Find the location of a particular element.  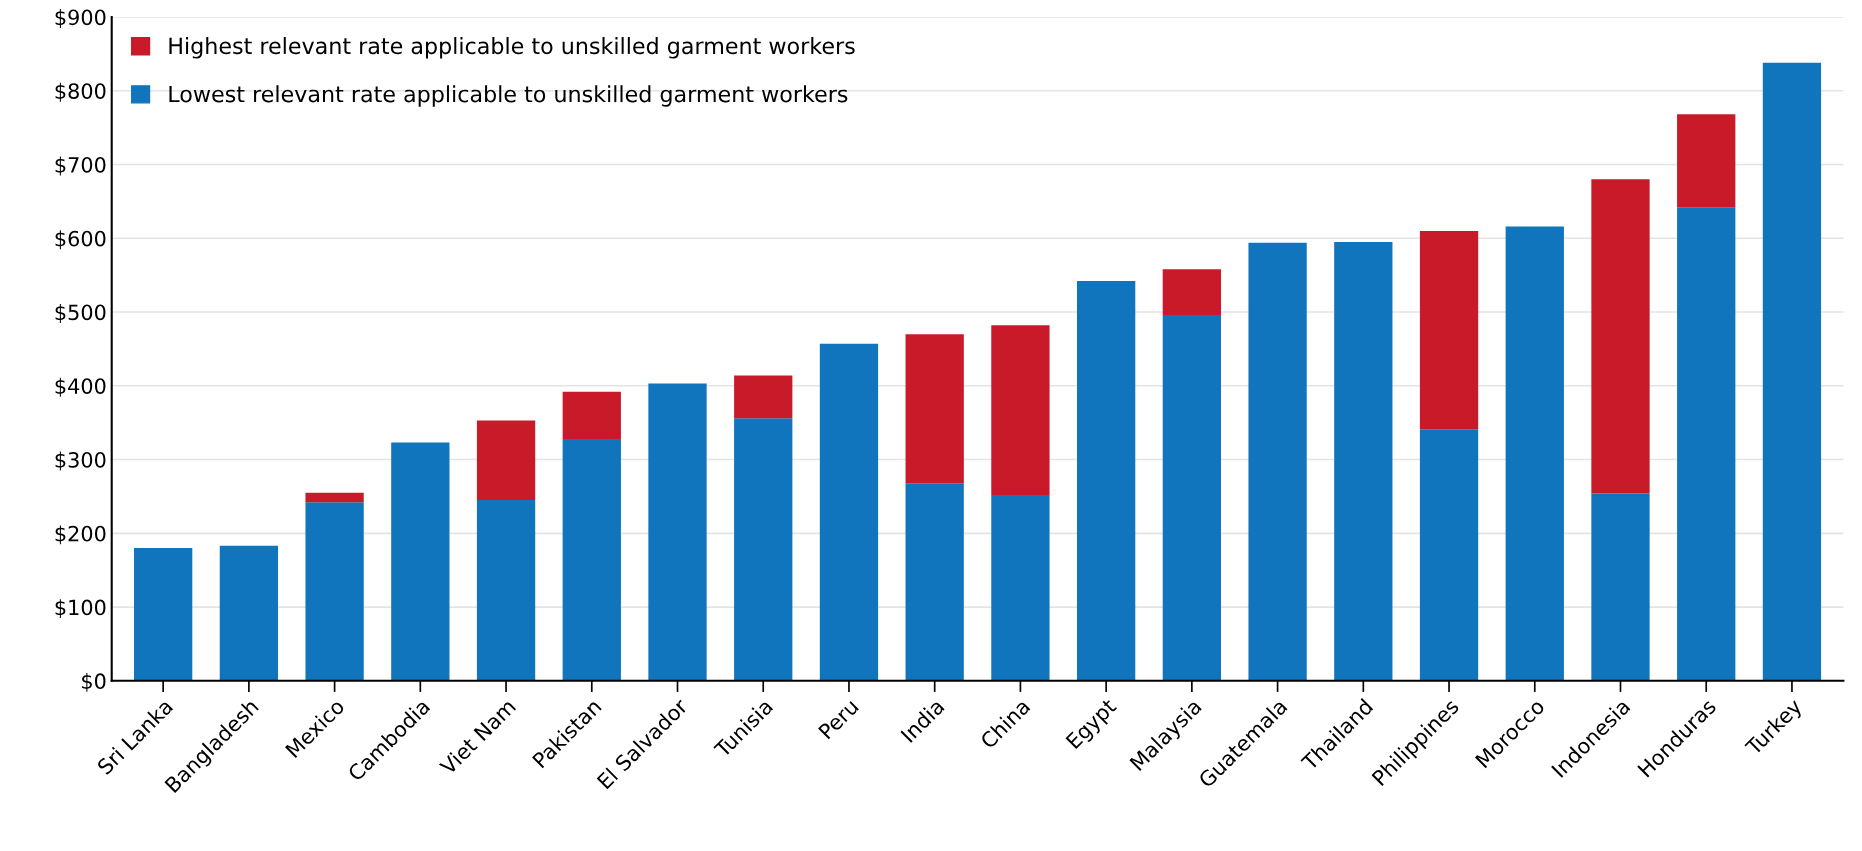

y-tick-label: $800 is located at coordinates (80, 92).